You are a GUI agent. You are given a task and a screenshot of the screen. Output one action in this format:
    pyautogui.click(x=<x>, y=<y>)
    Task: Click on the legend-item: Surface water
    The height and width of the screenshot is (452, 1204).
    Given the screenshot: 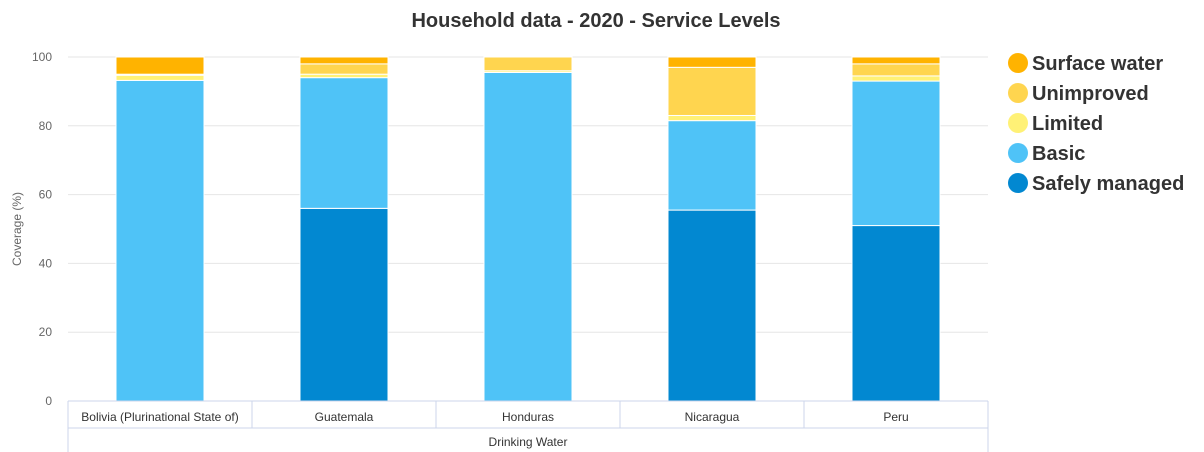 What is the action you would take?
    pyautogui.click(x=1085, y=64)
    